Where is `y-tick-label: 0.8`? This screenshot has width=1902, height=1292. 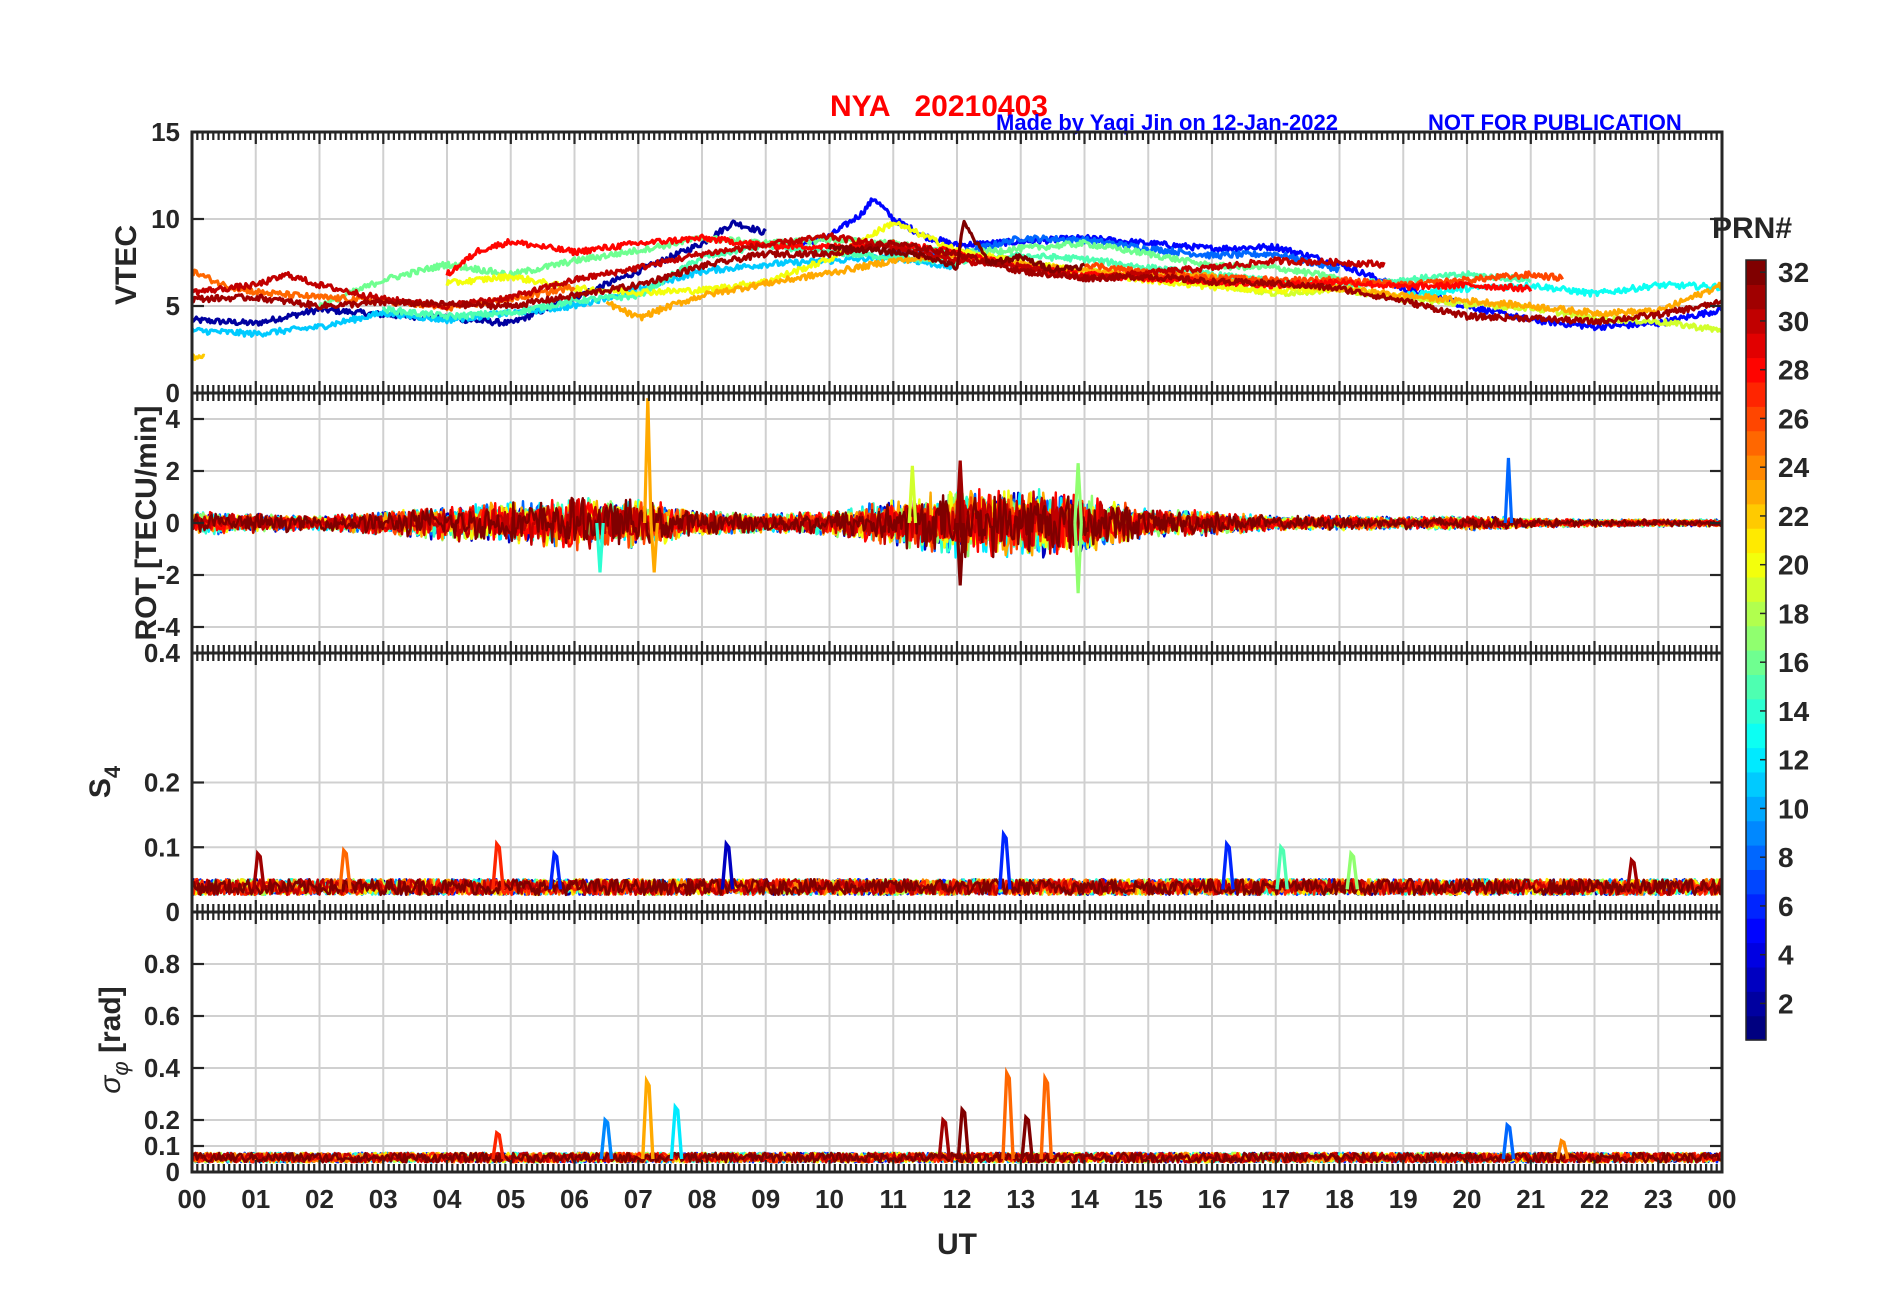
y-tick-label: 0.8 is located at coordinates (162, 964).